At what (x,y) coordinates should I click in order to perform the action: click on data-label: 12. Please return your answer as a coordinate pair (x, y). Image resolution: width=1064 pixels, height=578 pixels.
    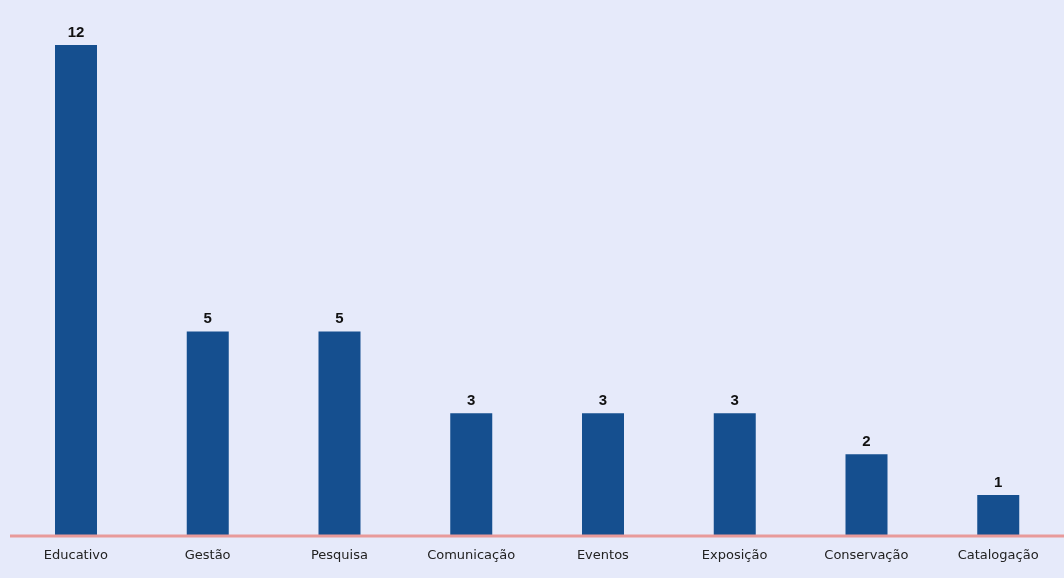
    Looking at the image, I should click on (76, 31).